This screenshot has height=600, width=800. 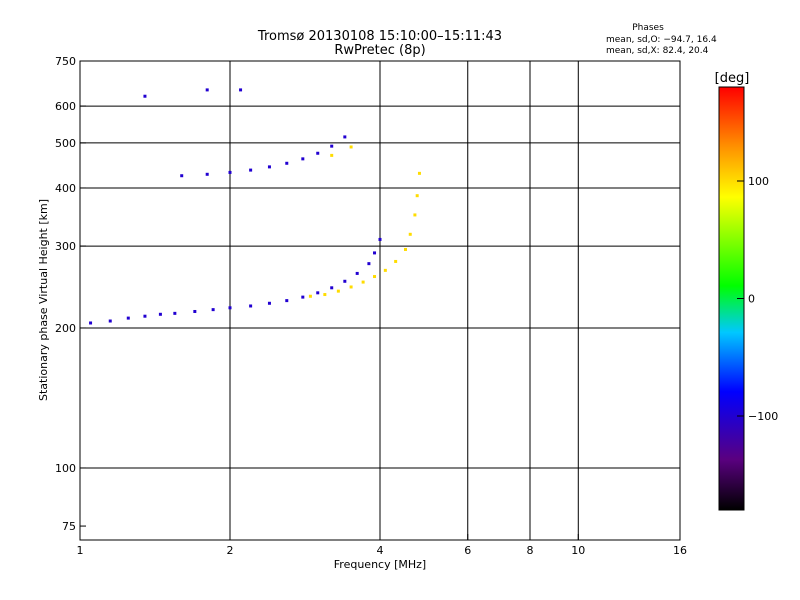 I want to click on y-tick-label: 100, so click(x=65, y=468).